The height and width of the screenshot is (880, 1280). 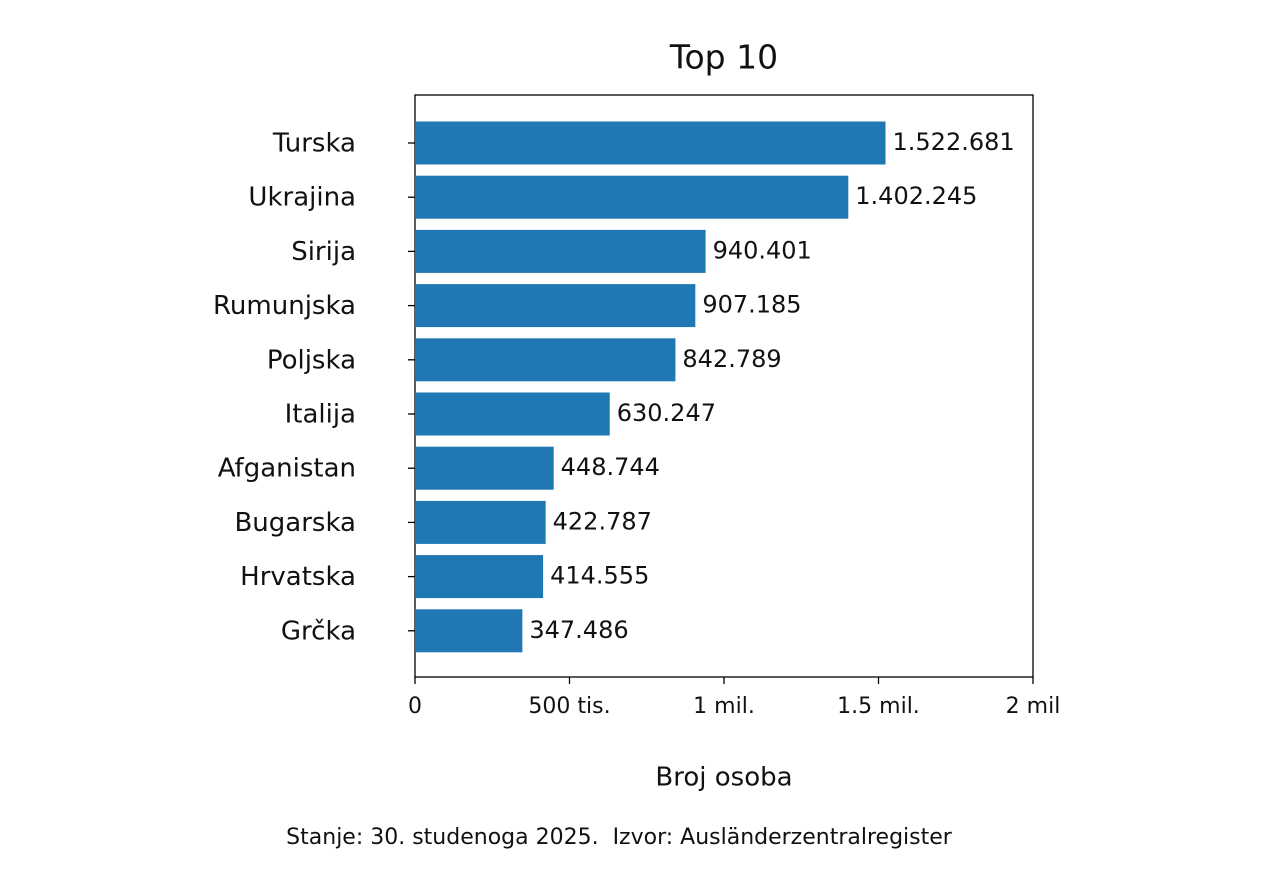 What do you see at coordinates (602, 521) in the screenshot?
I see `value-label: 422.787` at bounding box center [602, 521].